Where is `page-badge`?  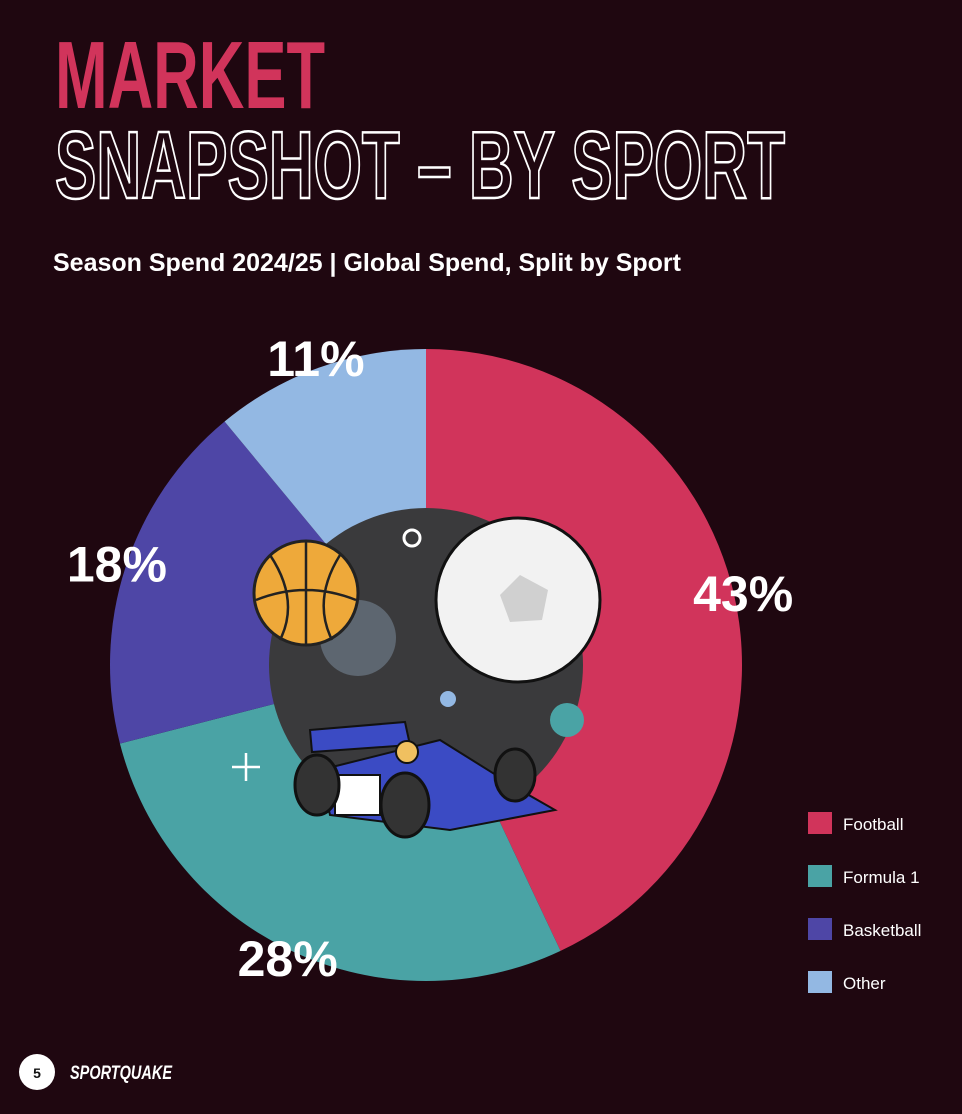
page-badge is located at coordinates (37, 1072).